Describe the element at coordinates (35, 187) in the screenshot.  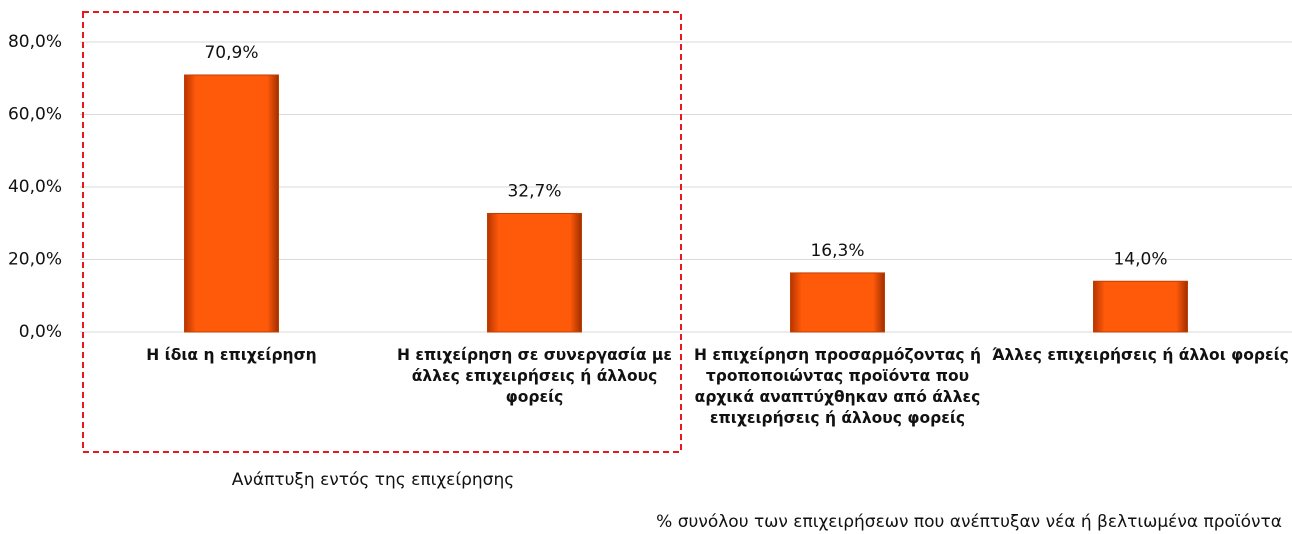
I see `y-tick-label: 40,0%` at that location.